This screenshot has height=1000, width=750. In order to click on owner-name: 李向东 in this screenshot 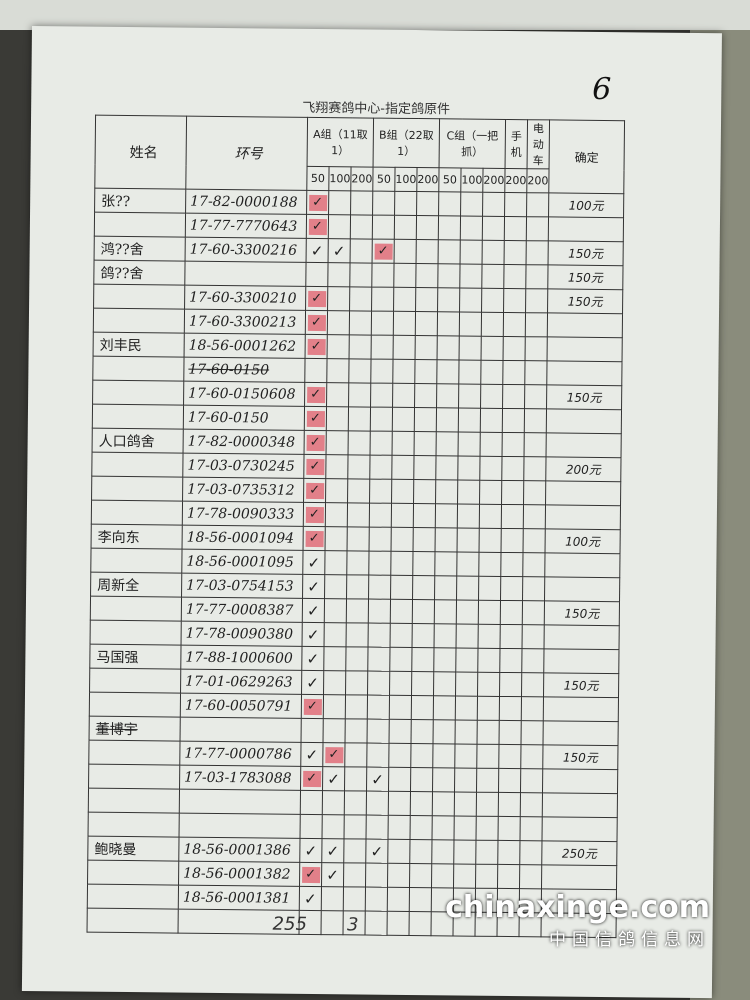, I will do `click(137, 537)`.